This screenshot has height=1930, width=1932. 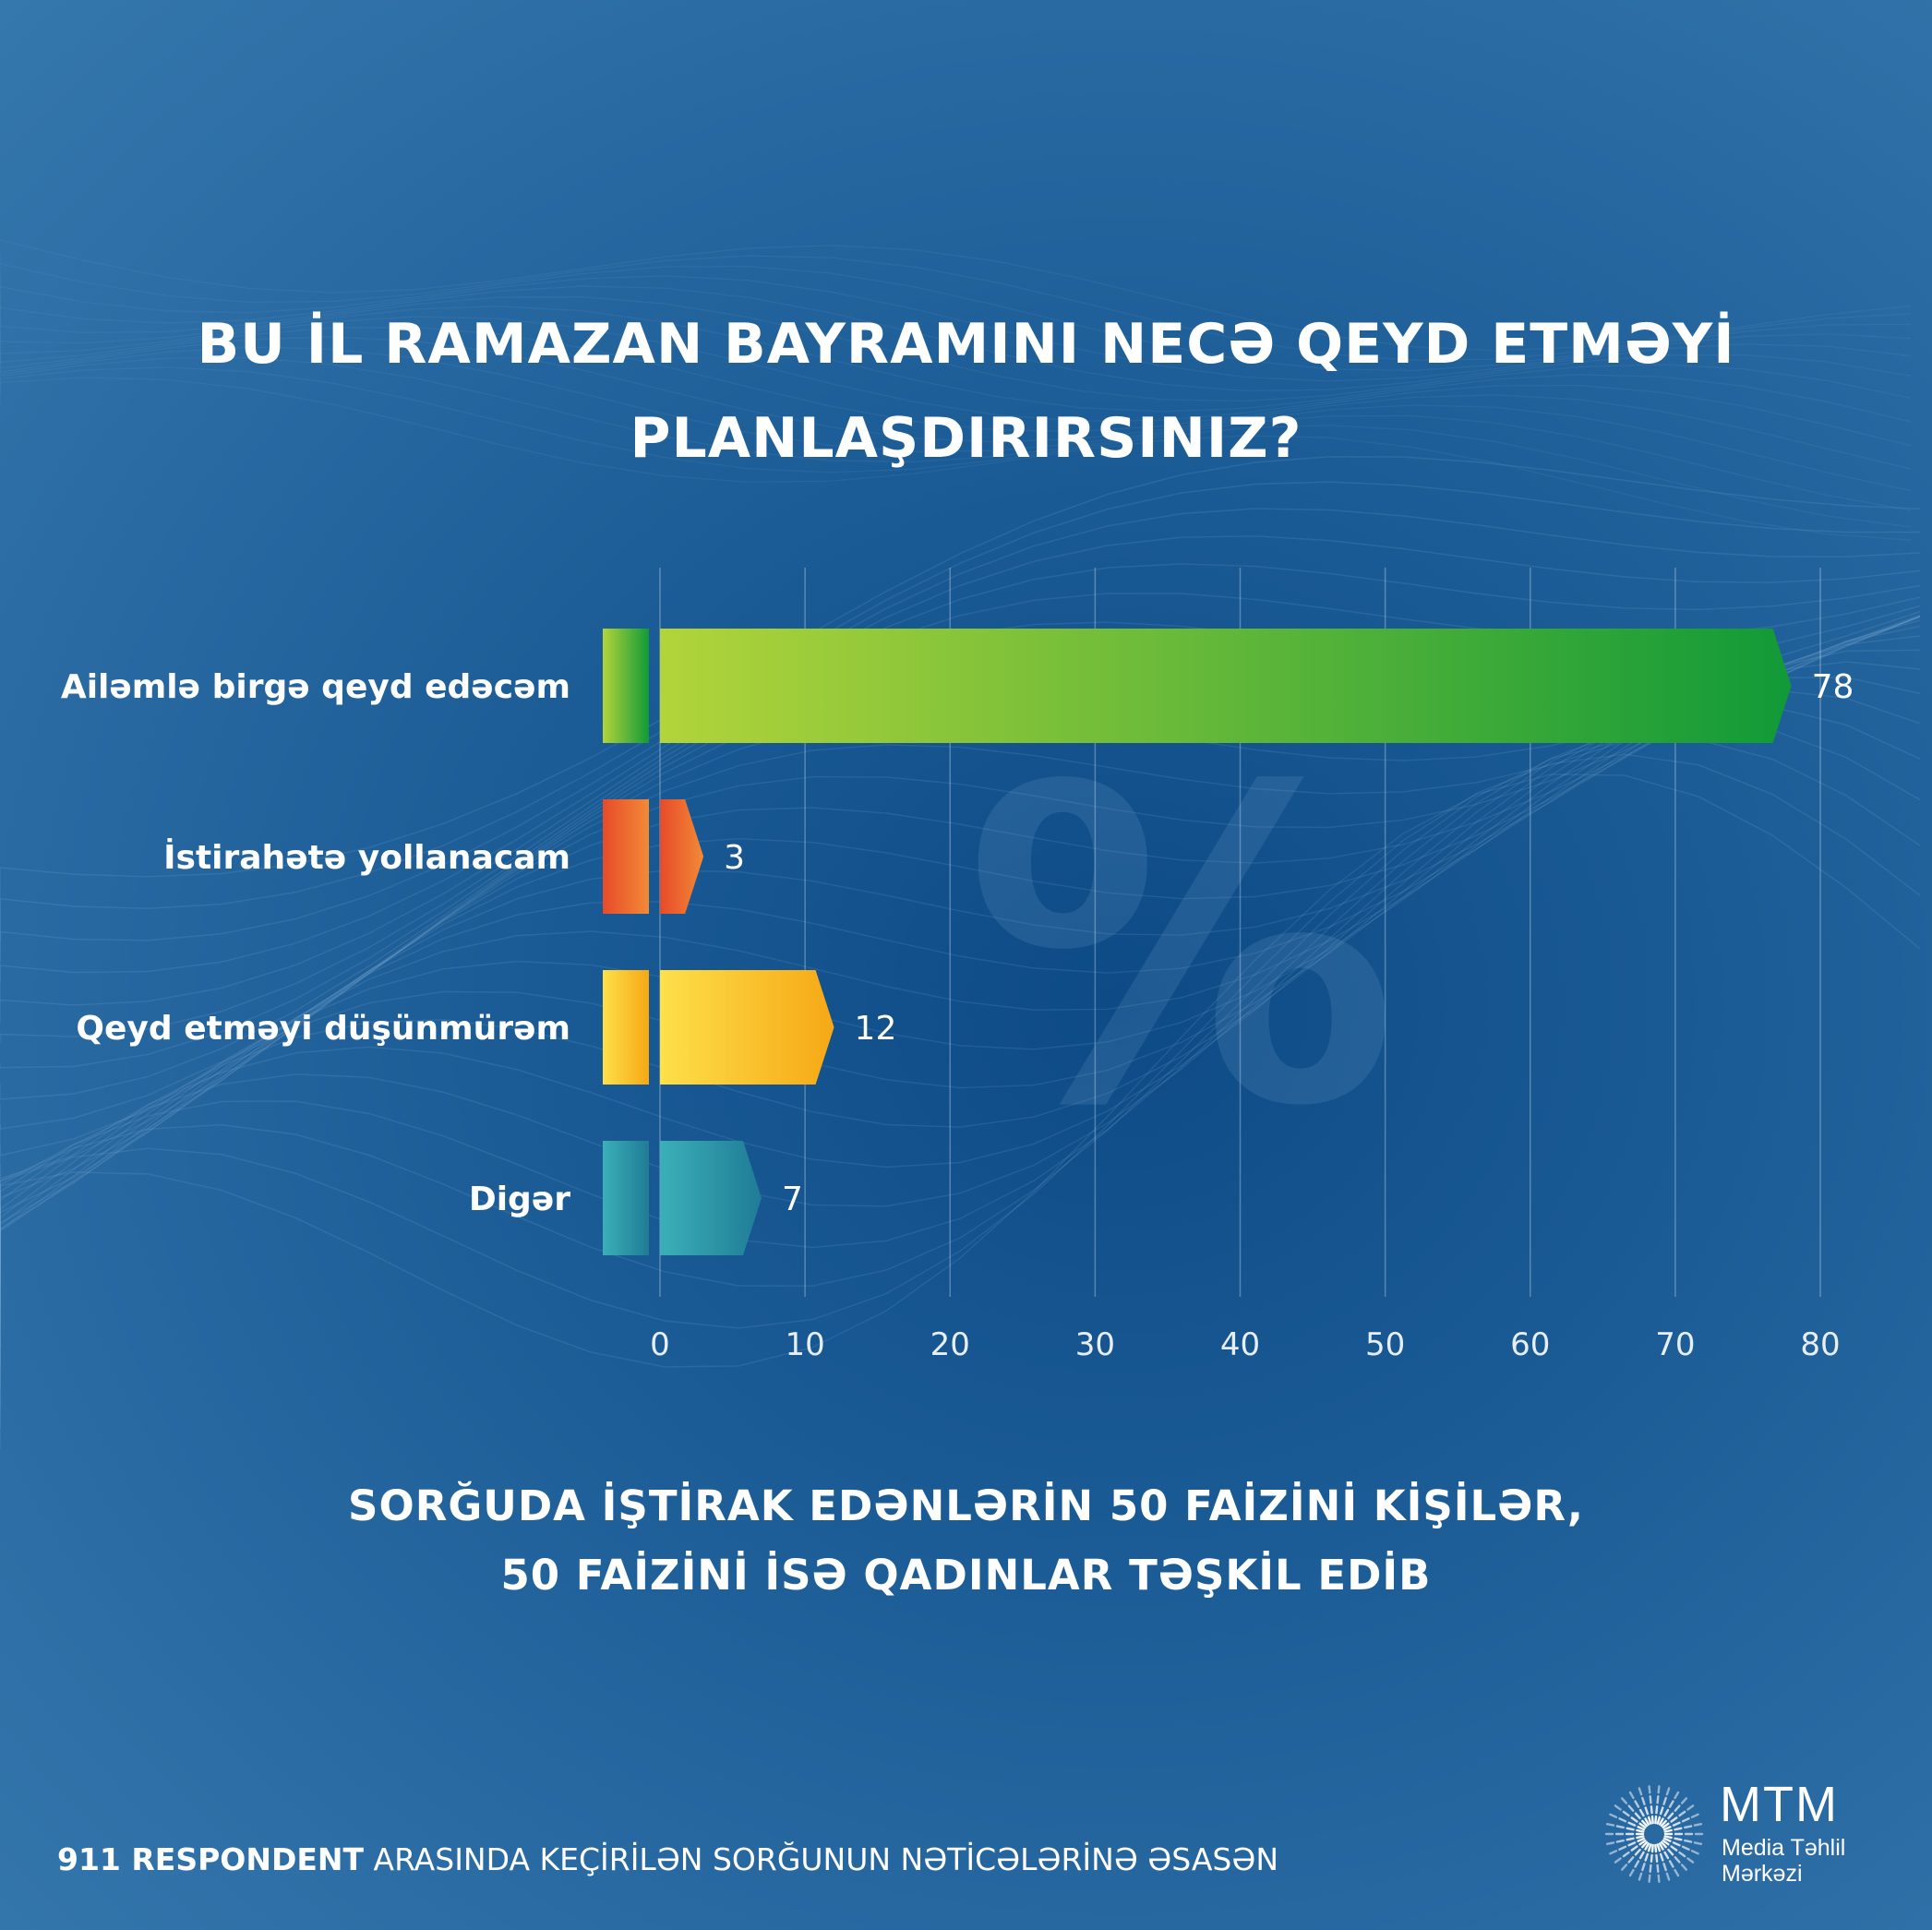 What do you see at coordinates (211, 1859) in the screenshot?
I see `footer-respondent-count: 911 RESPONDENT` at bounding box center [211, 1859].